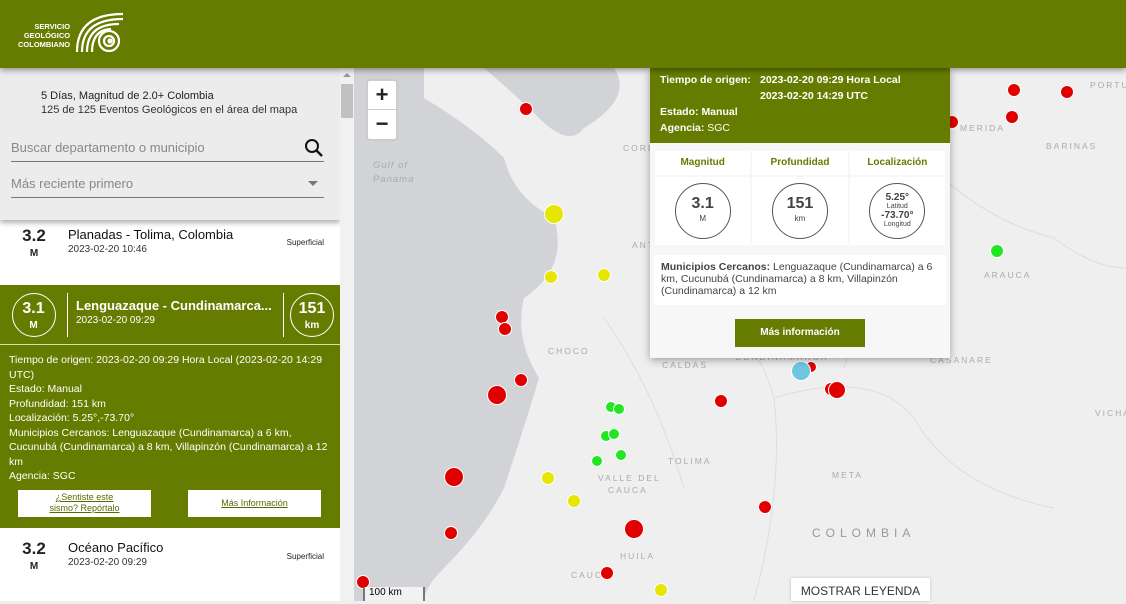 The height and width of the screenshot is (604, 1126). Describe the element at coordinates (591, 575) in the screenshot. I see `map-label: CAUCA` at that location.